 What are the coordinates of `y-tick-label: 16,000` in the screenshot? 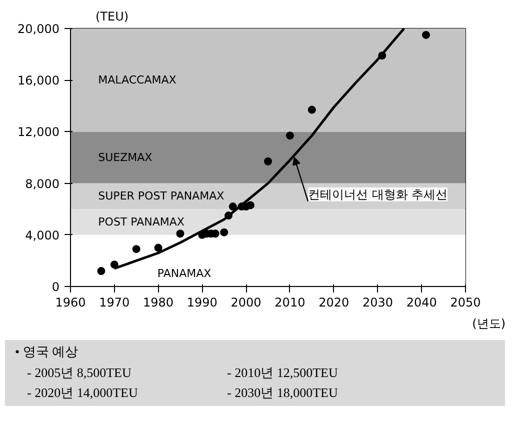 It's located at (39, 81).